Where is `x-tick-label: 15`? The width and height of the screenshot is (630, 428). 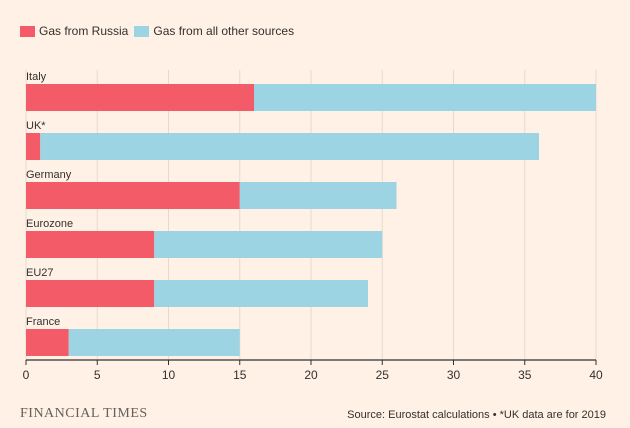 x-tick-label: 15 is located at coordinates (240, 375).